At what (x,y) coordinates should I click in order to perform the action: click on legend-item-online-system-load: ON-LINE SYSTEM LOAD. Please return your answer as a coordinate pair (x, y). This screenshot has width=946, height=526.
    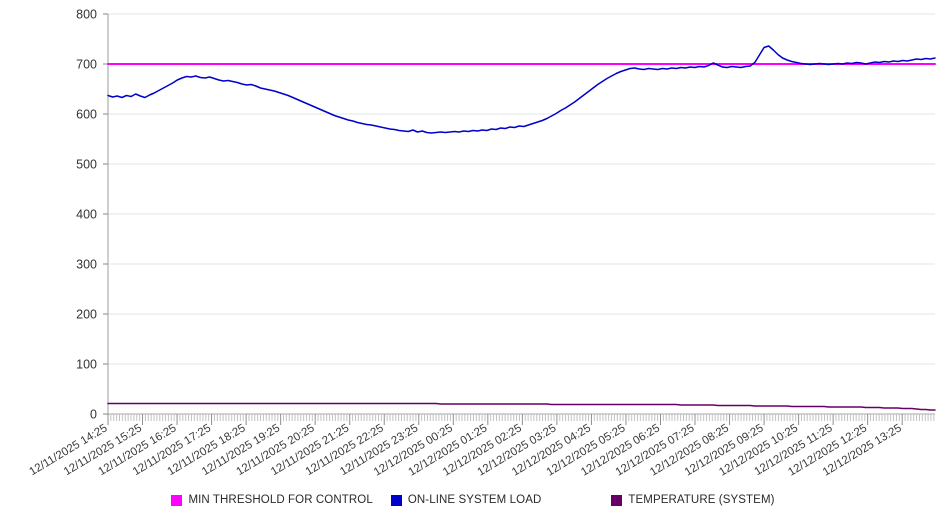
    Looking at the image, I should click on (466, 500).